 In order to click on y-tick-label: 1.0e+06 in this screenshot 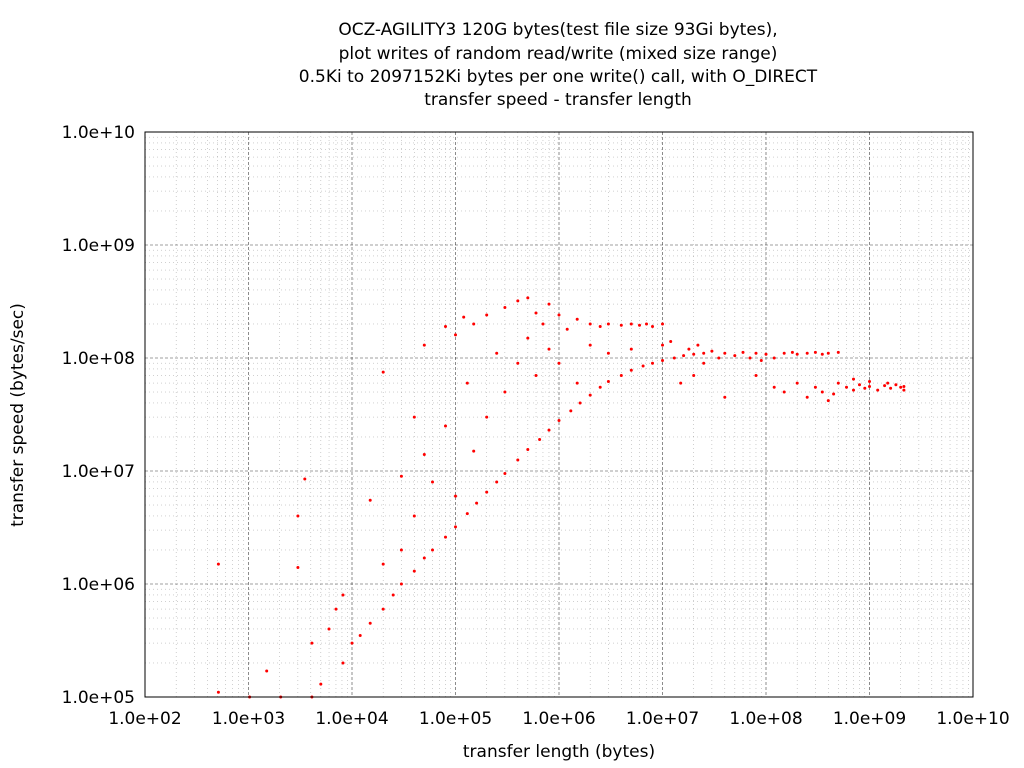, I will do `click(98, 585)`.